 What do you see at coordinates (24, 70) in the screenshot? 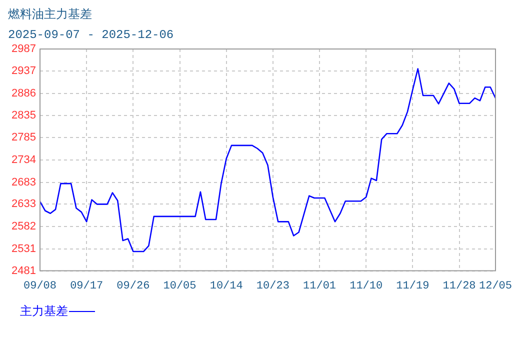
I see `y-tick-label: 2937` at bounding box center [24, 70].